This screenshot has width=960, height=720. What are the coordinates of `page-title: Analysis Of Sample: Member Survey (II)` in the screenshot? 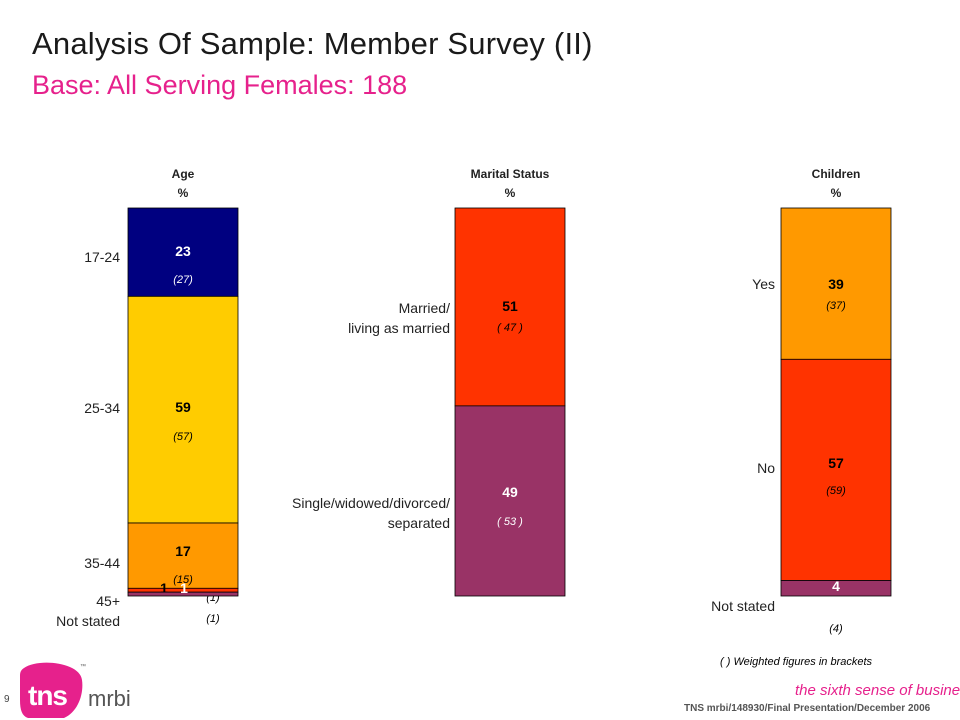 It's located at (312, 43).